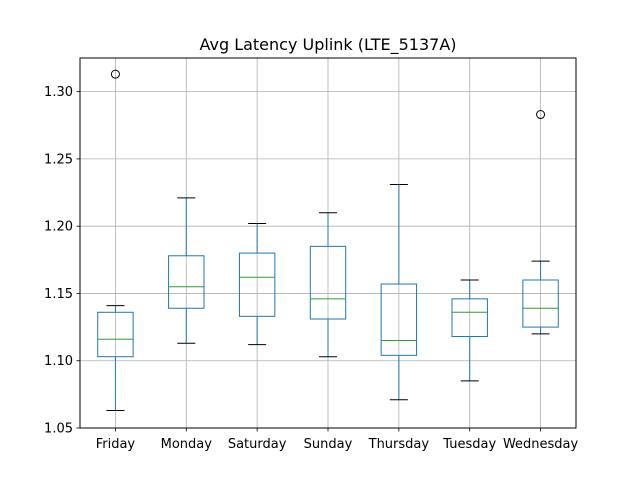  Describe the element at coordinates (469, 444) in the screenshot. I see `x-tick-label: Tuesday` at that location.